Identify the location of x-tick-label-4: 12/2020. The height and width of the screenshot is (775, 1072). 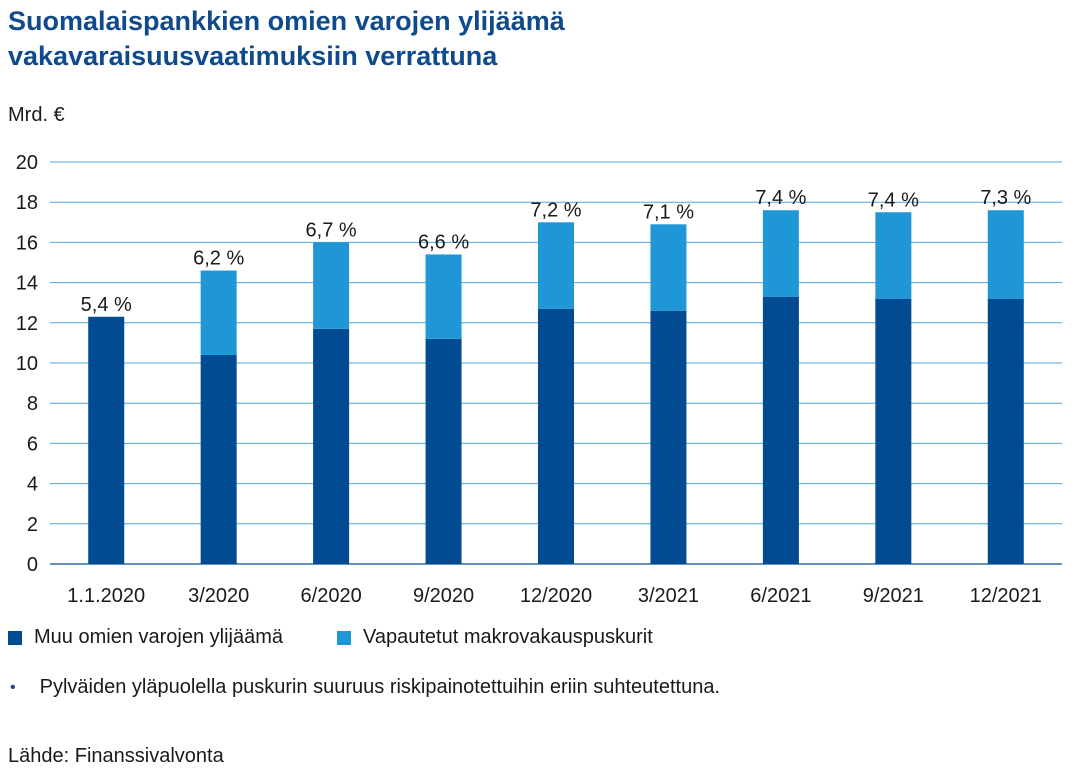
(556, 596).